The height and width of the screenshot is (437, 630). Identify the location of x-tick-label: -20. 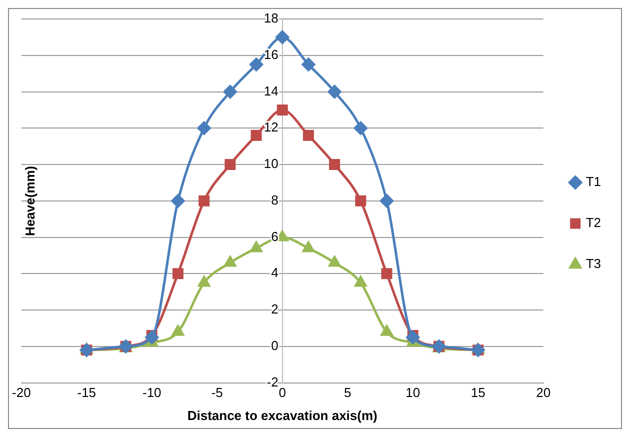
(21, 392).